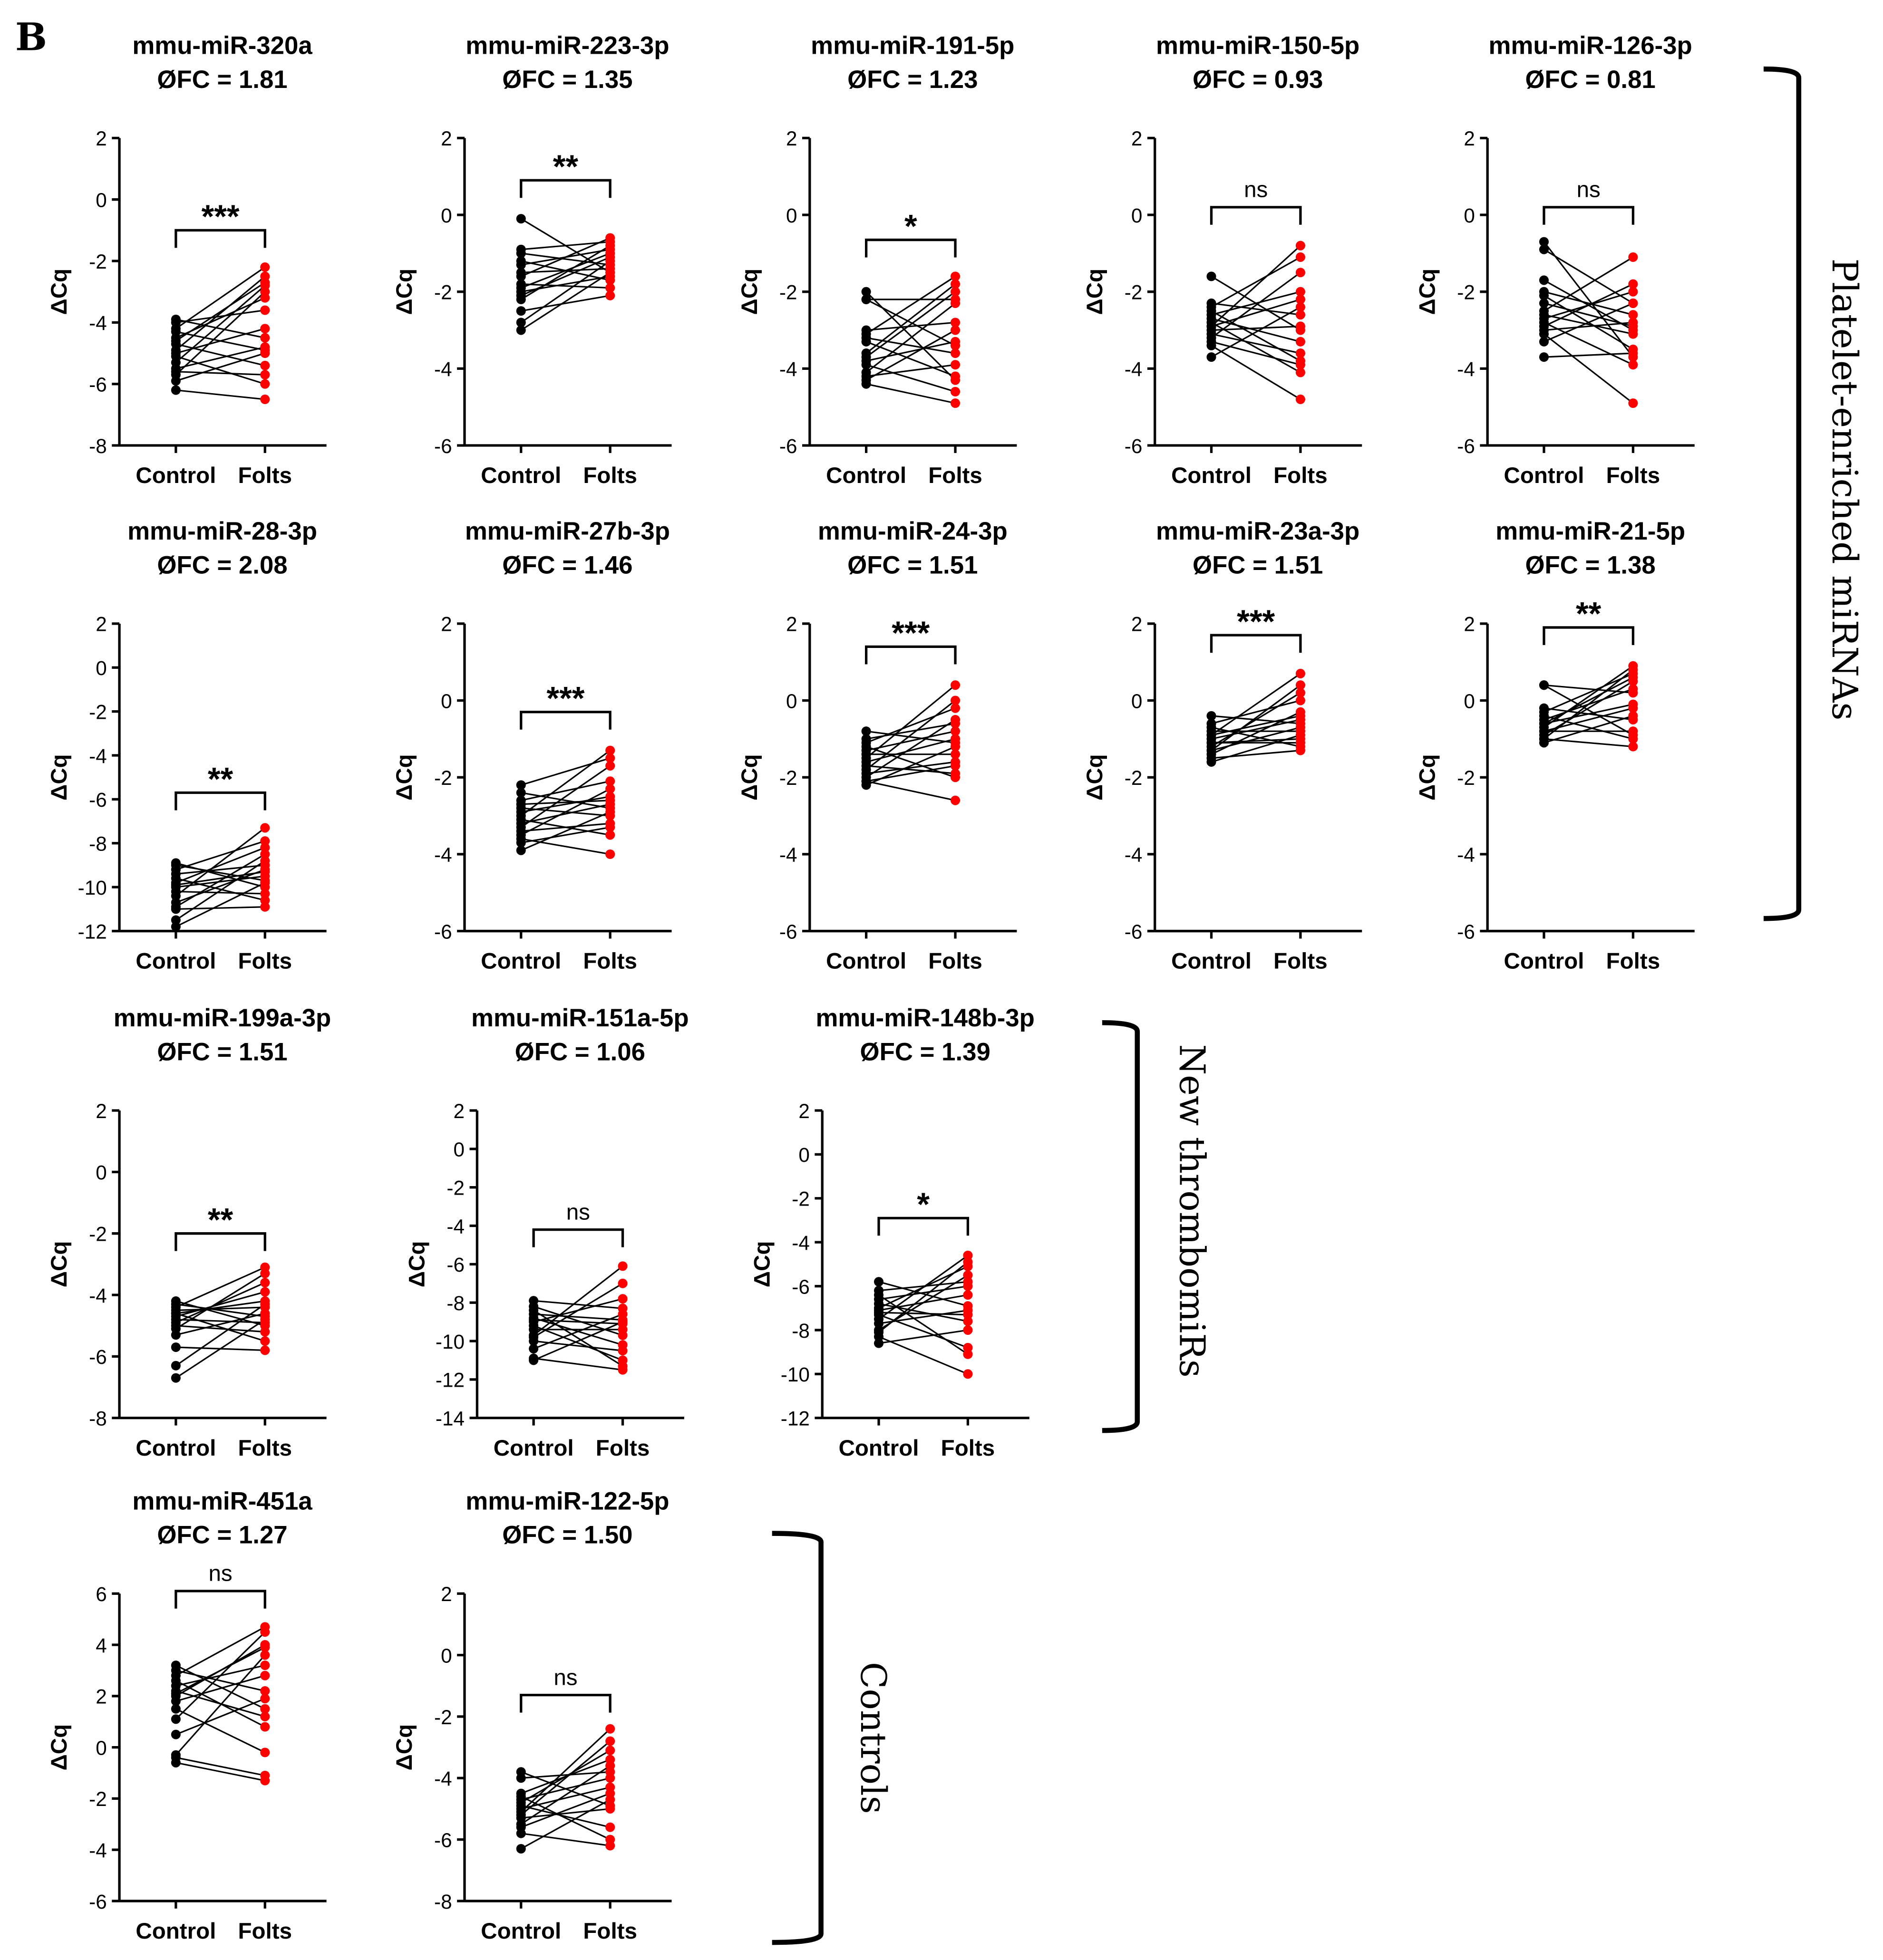 The image size is (1883, 1960). I want to click on plot-subtitle: ØFC = 1.06, so click(580, 1052).